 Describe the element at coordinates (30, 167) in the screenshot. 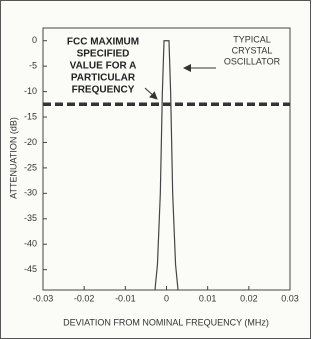

I see `y-tick-label: -25` at that location.